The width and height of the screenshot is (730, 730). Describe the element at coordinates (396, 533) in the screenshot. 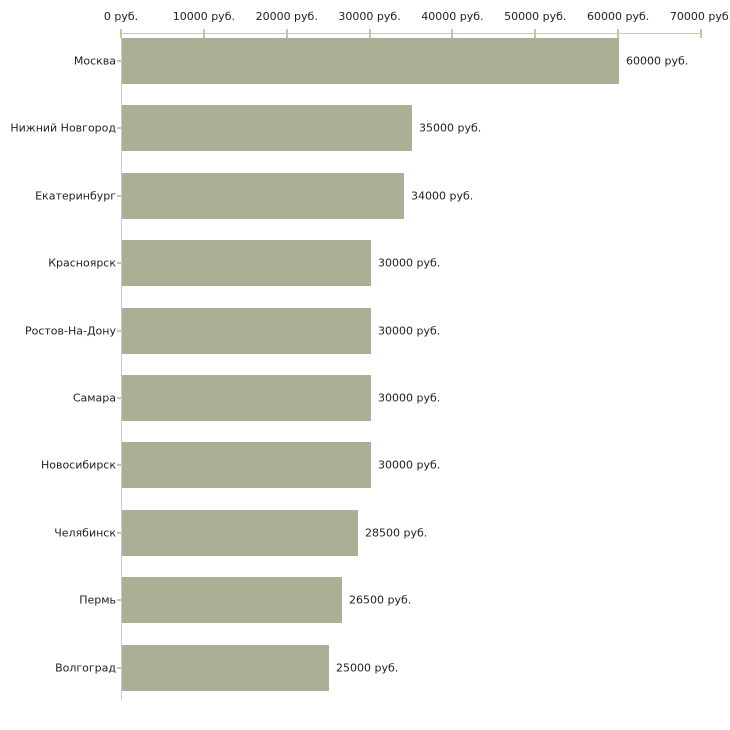

I see `value-label: 28500 руб.` at that location.